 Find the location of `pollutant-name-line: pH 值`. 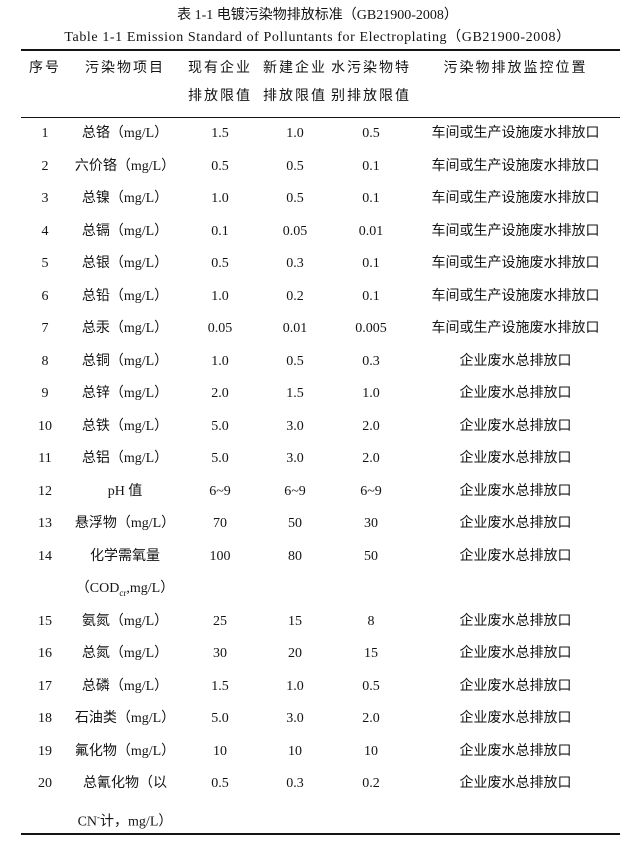

pollutant-name-line: pH 值 is located at coordinates (125, 491).